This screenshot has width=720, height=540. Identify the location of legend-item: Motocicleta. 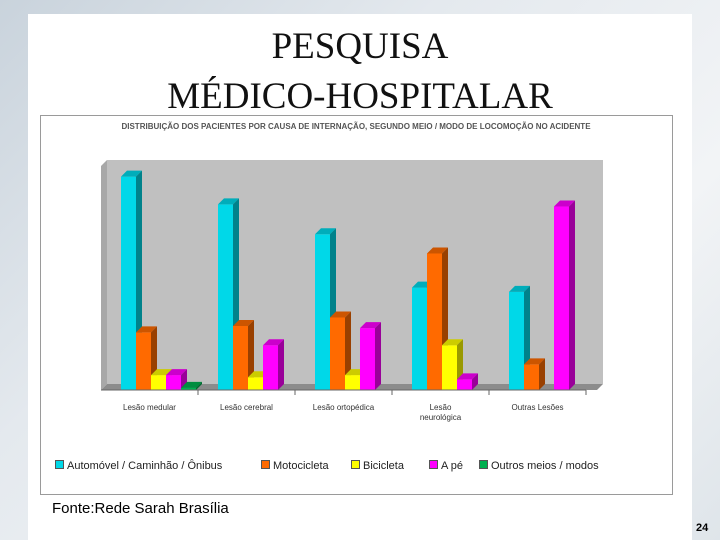
(295, 466).